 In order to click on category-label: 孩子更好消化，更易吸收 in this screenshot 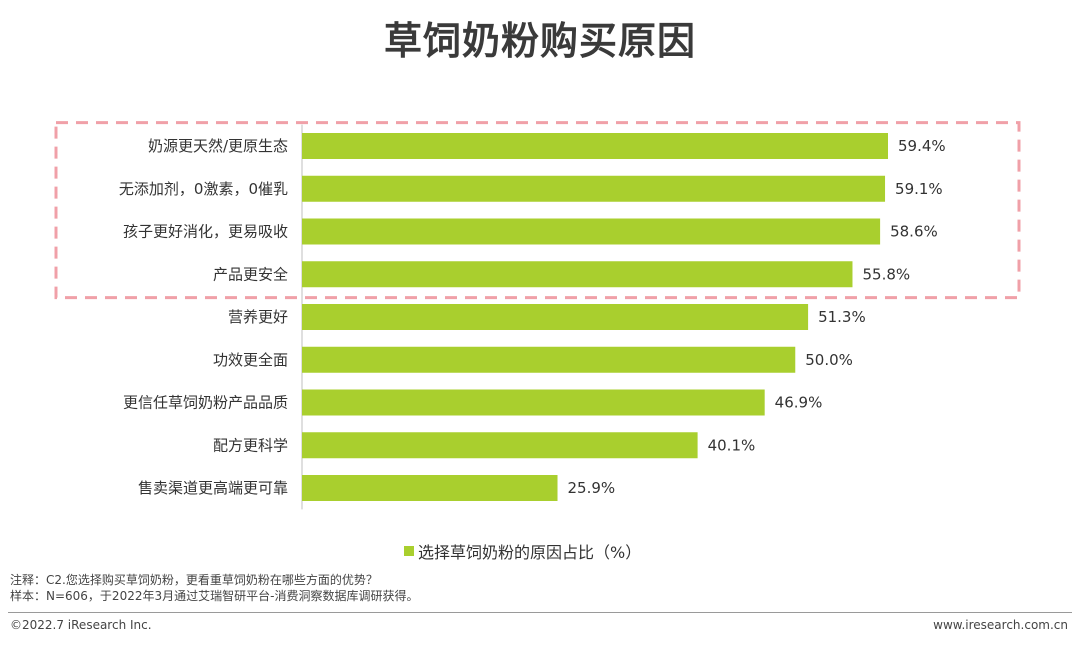, I will do `click(205, 232)`.